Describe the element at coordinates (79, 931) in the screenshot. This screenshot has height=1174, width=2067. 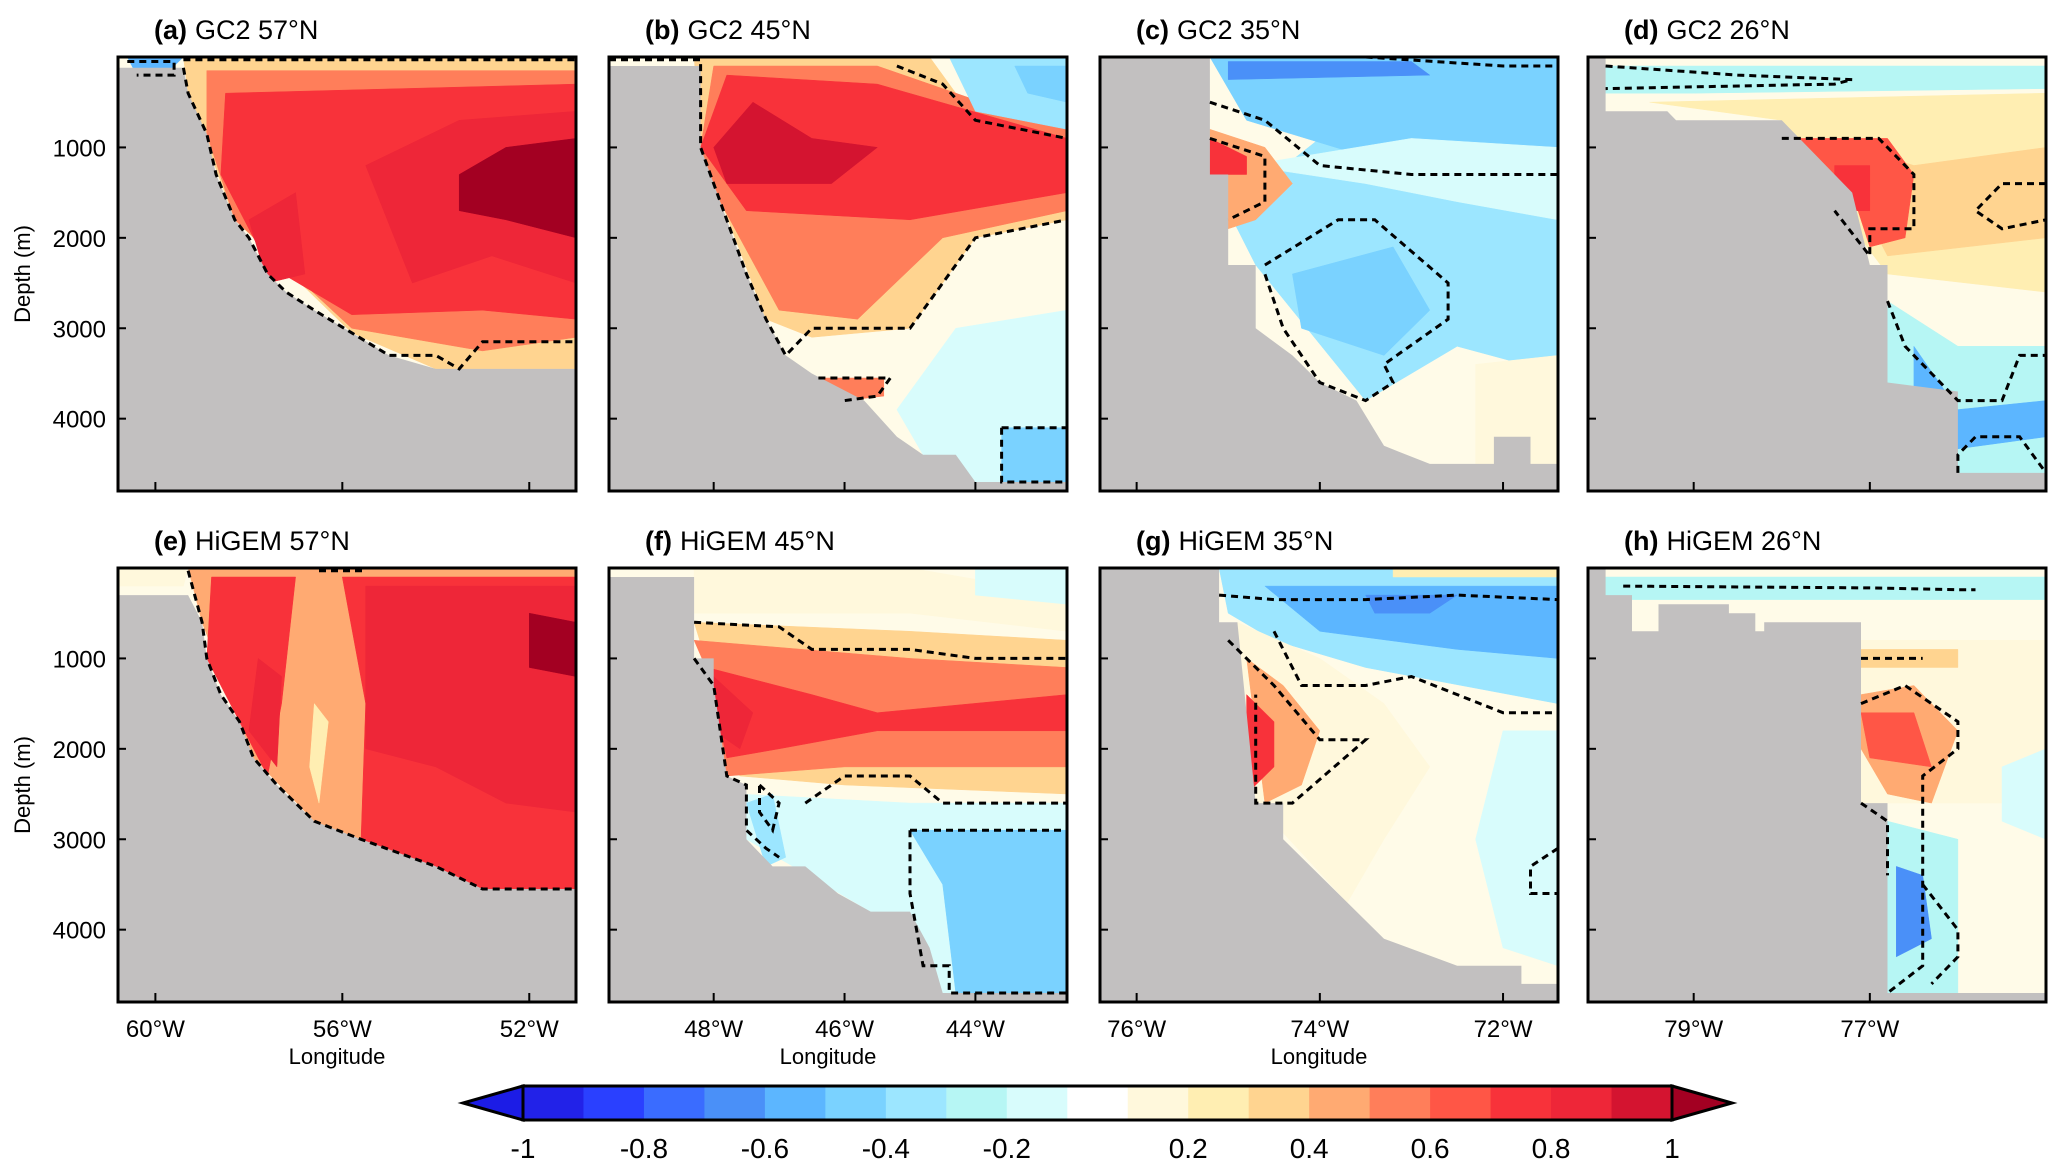
I see `y-tick-label: 4000` at that location.